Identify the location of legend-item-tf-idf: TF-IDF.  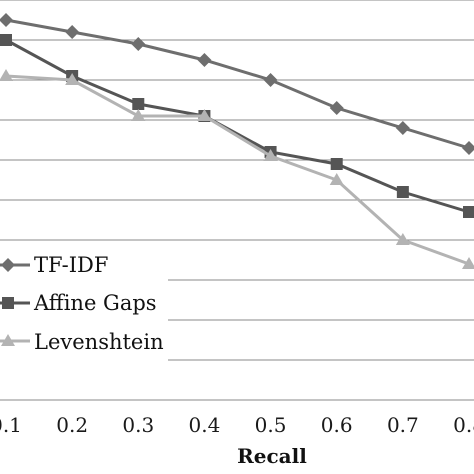
(54, 265).